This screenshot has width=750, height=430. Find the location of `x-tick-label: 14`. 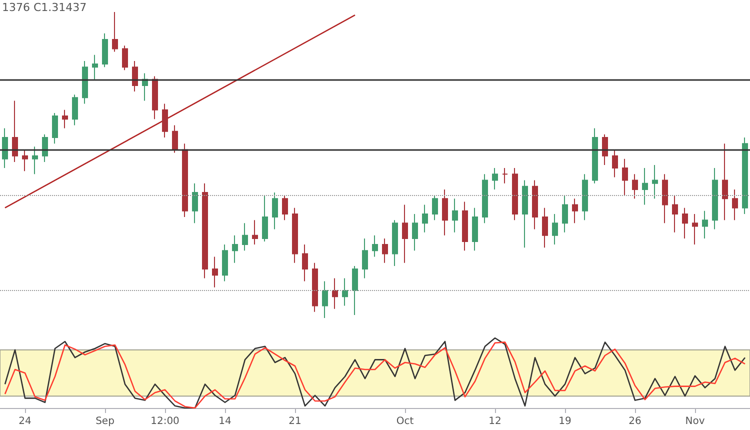

x-tick-label: 14 is located at coordinates (225, 421).